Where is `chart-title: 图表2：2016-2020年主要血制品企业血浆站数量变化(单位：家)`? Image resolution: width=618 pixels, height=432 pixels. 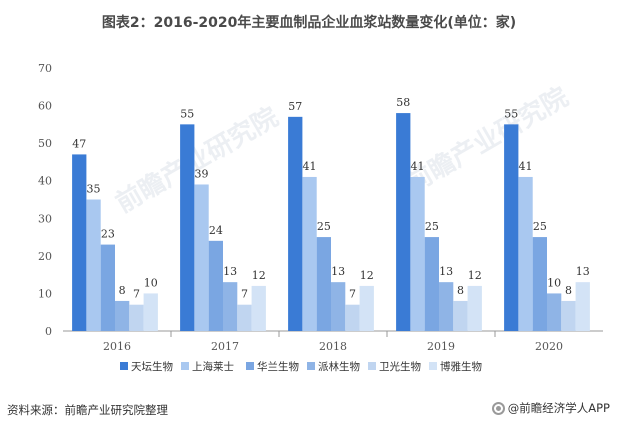
chart-title: 图表2：2016-2020年主要血制品企业血浆站数量变化(单位：家) is located at coordinates (309, 23).